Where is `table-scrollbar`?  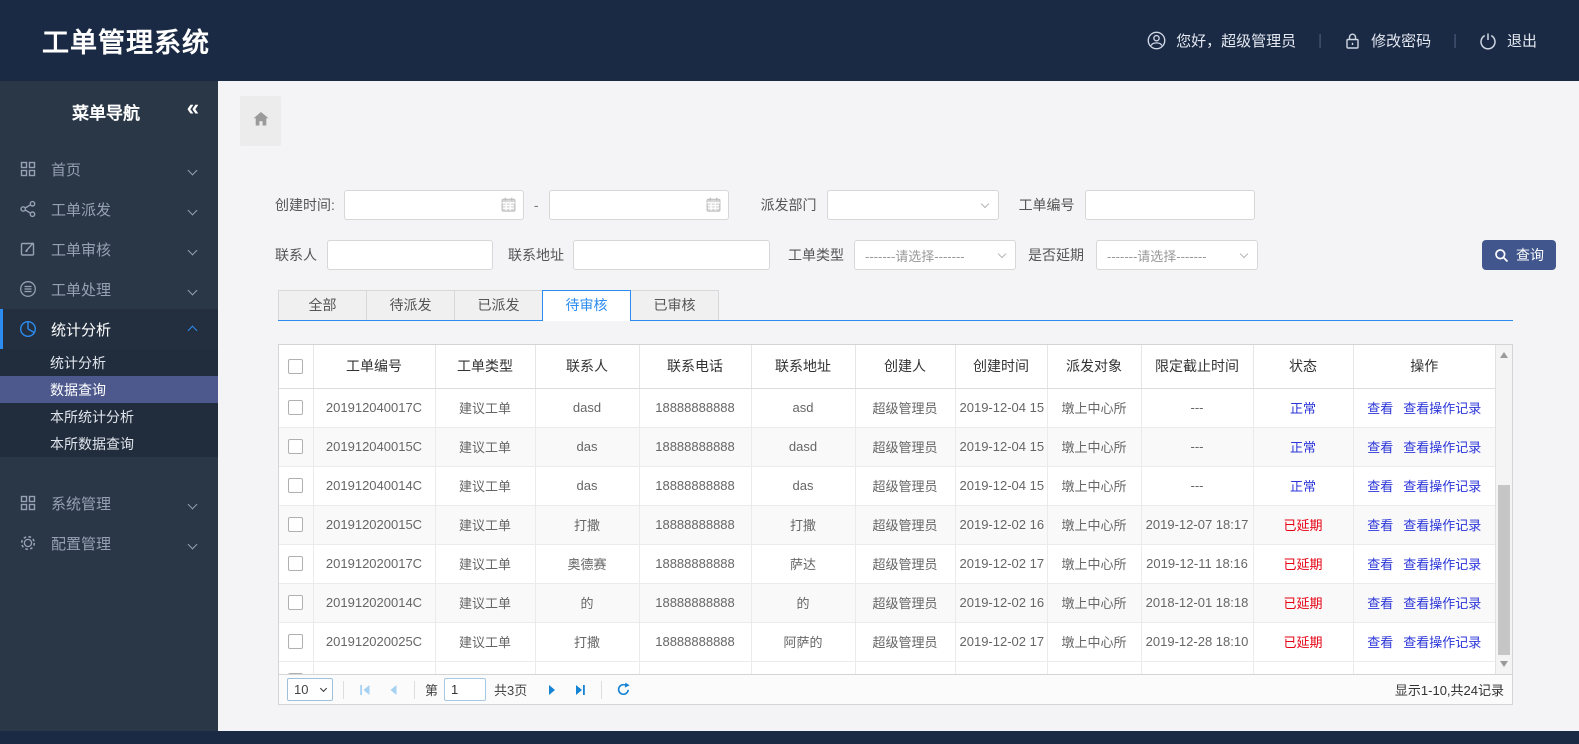 table-scrollbar is located at coordinates (1503, 509).